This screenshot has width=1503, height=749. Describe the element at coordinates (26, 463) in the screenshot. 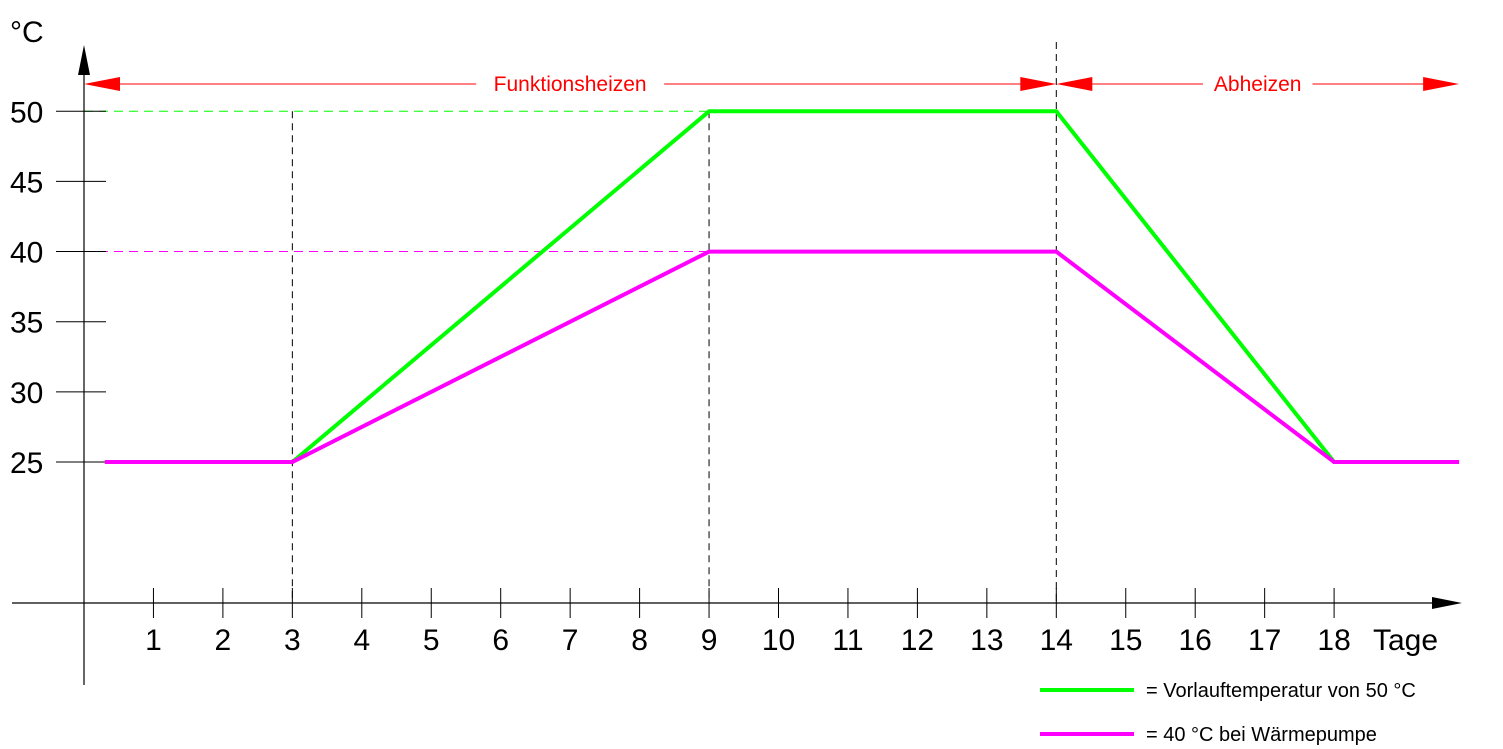

I see `y-tick-label-25: 25` at that location.